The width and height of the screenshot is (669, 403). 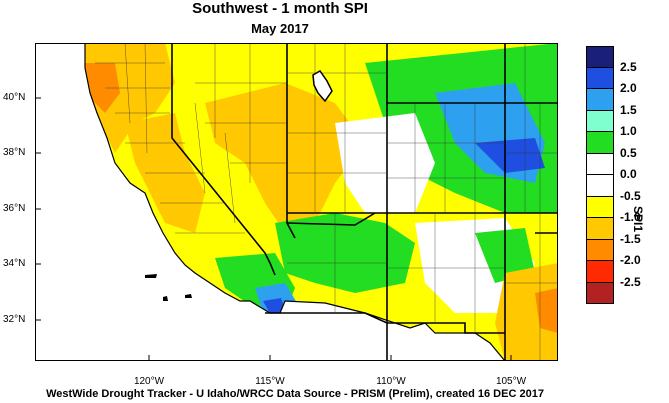 I want to click on colorbar-tick-label: -1.0, so click(x=630, y=217).